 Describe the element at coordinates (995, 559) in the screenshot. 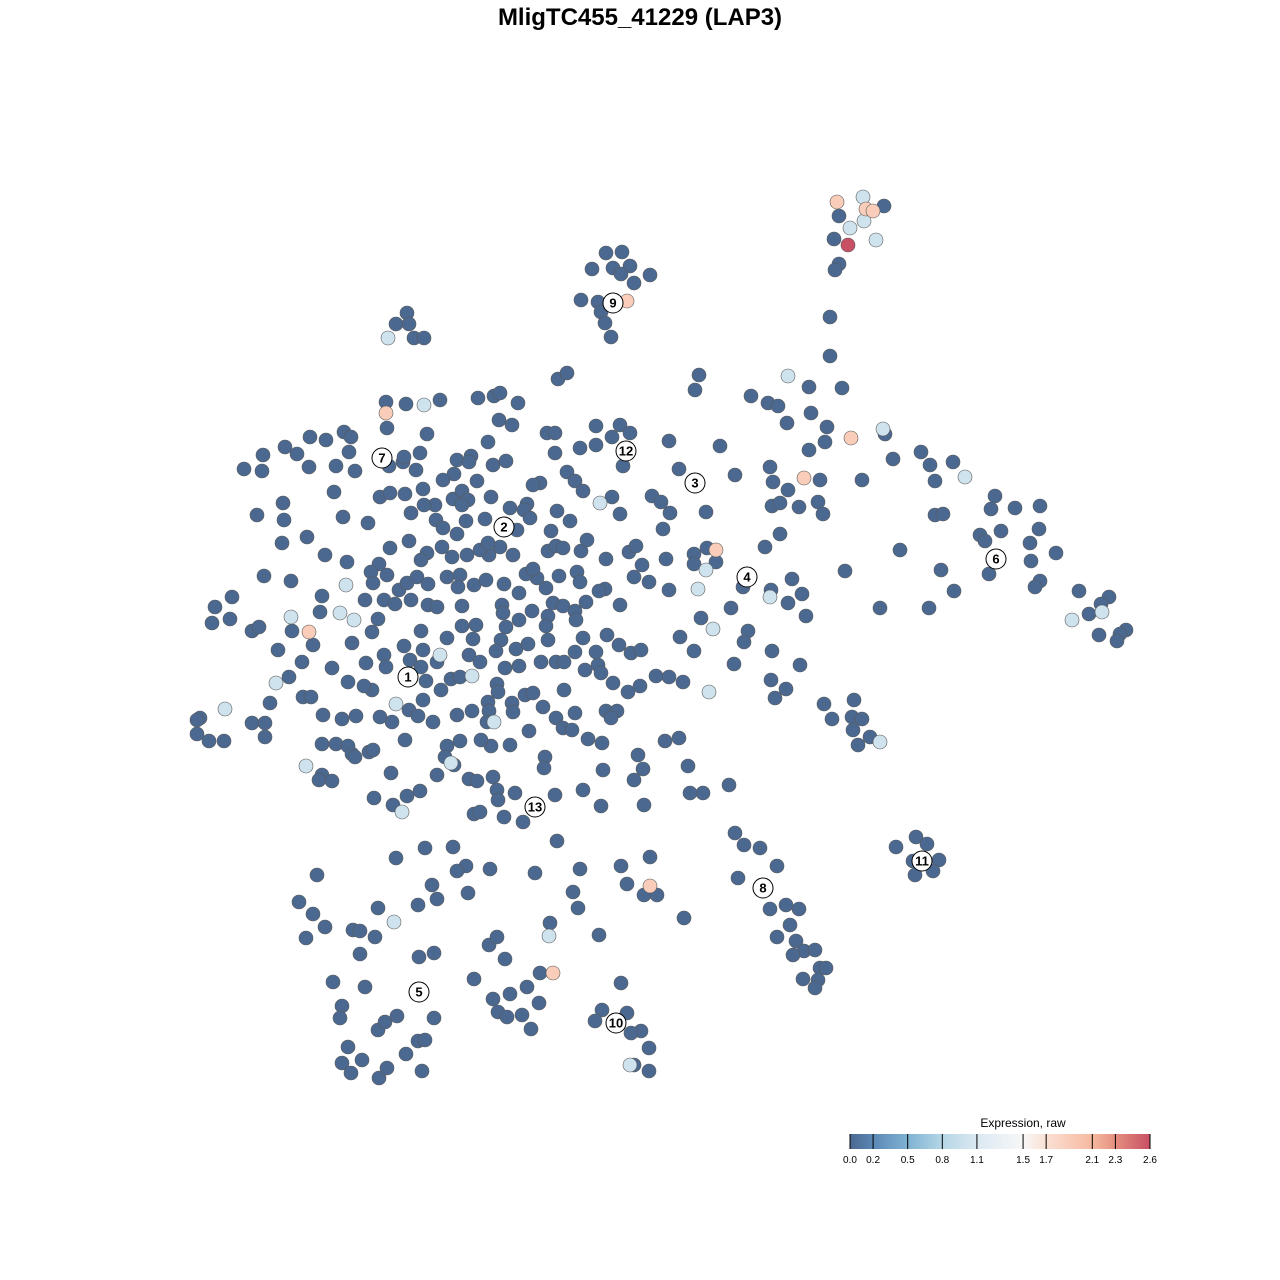

I see `cluster-label-text: 6` at that location.